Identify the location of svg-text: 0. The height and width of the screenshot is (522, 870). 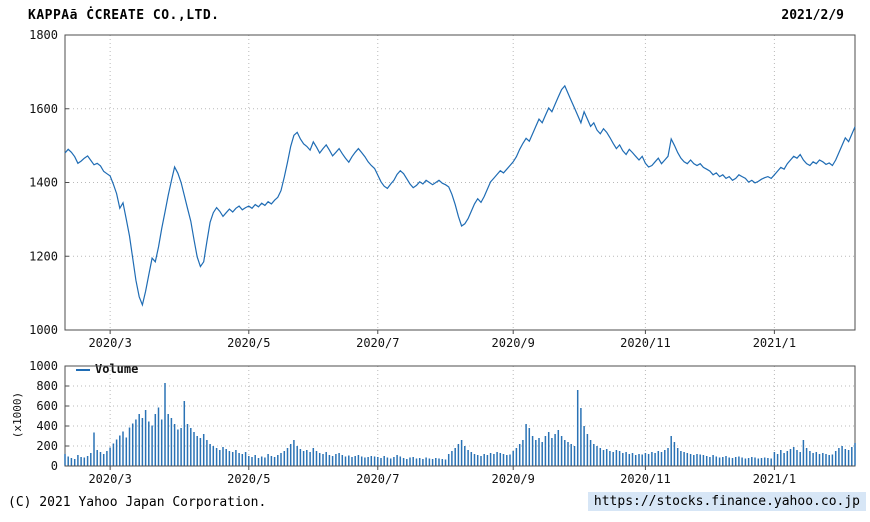
(54, 466).